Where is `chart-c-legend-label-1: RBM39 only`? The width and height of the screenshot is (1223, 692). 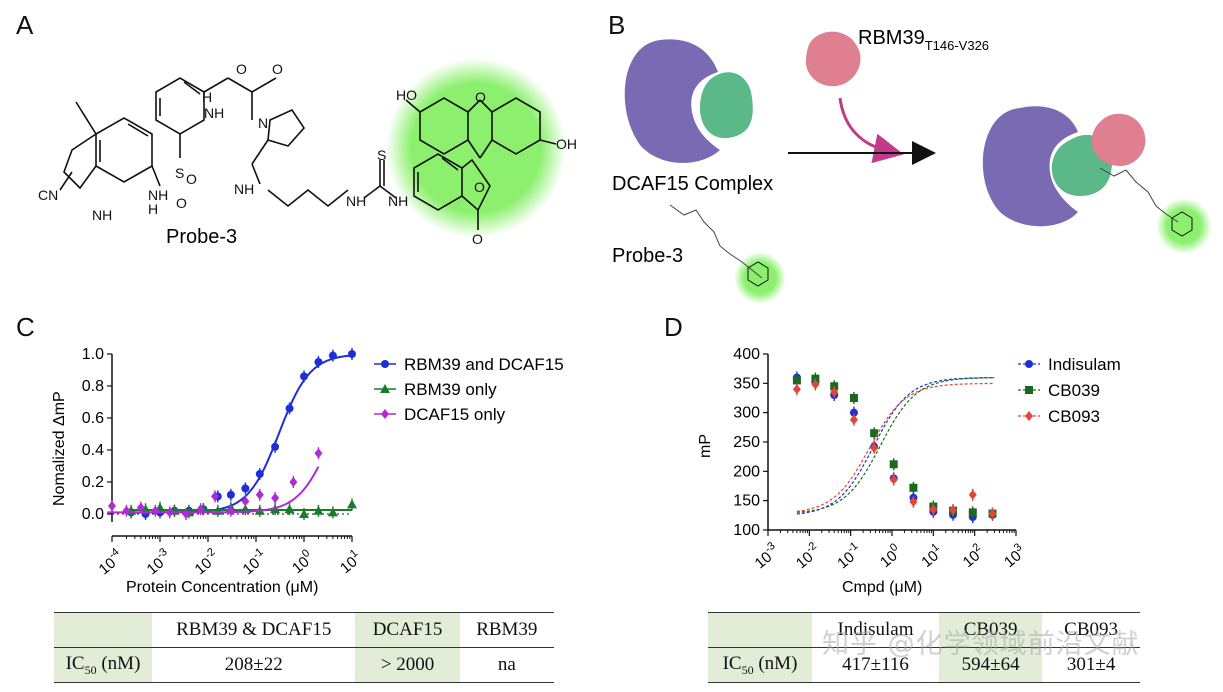 chart-c-legend-label-1: RBM39 only is located at coordinates (450, 389).